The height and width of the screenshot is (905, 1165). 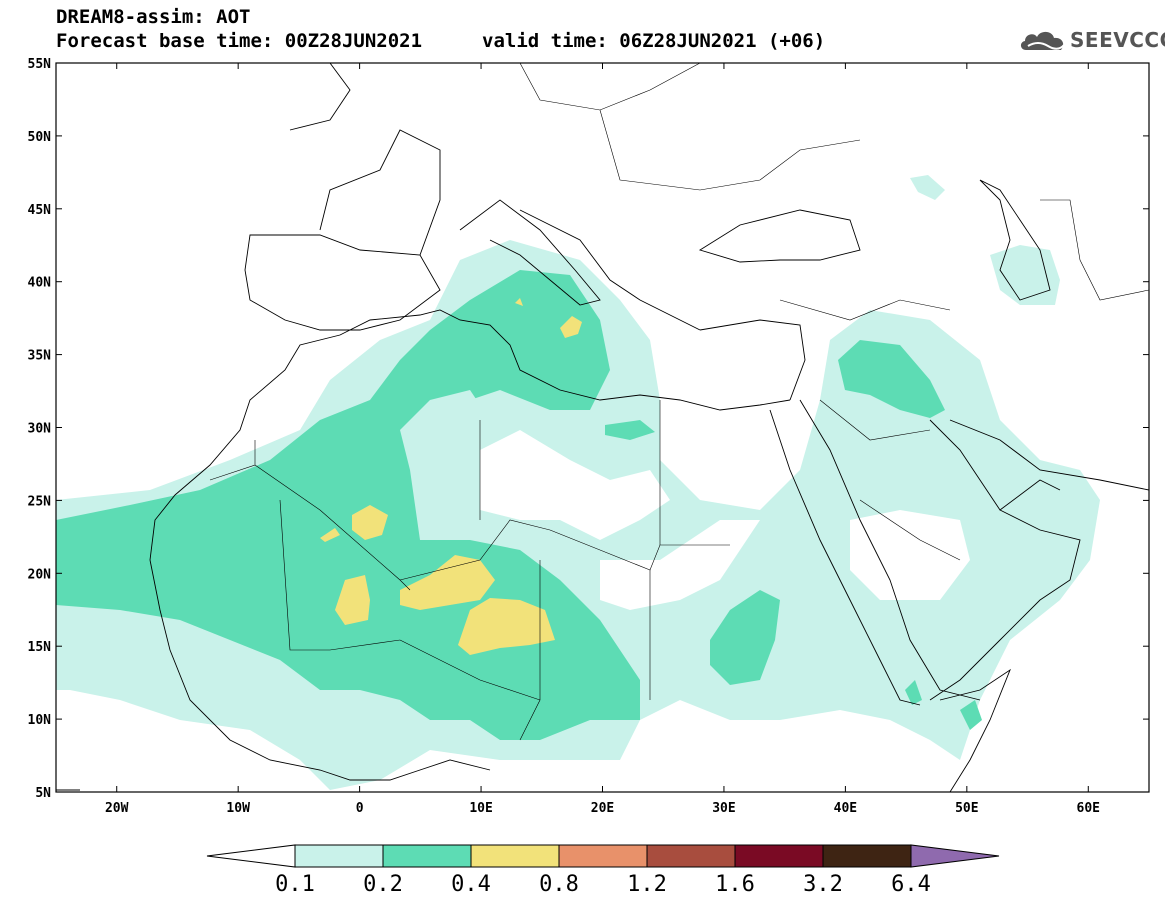 I want to click on lon-tick-label: 20W, so click(x=117, y=808).